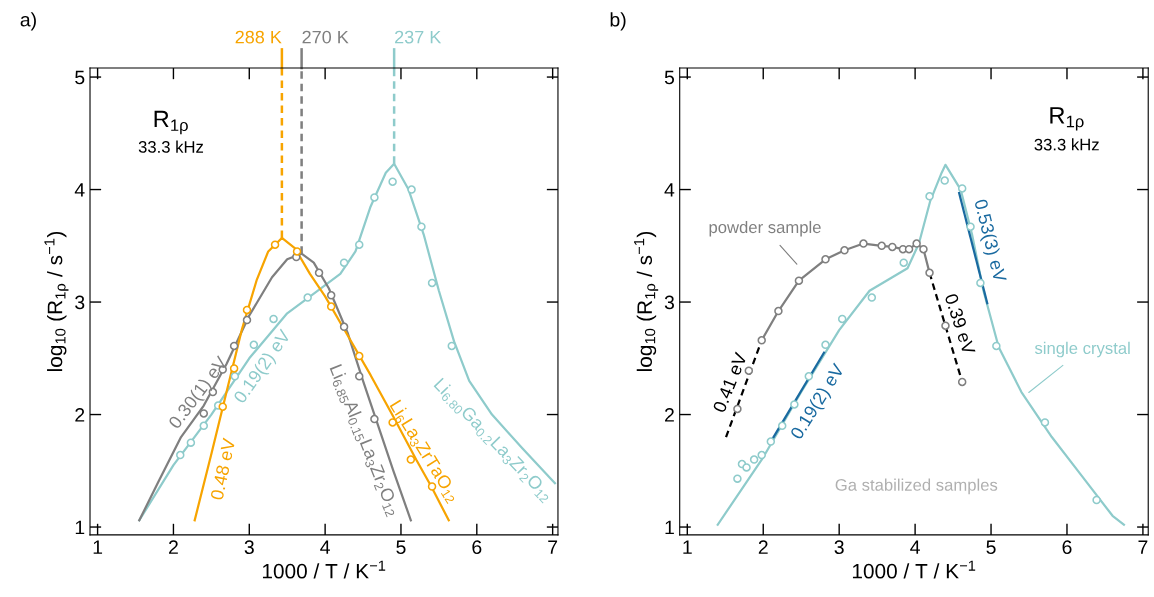  What do you see at coordinates (258, 37) in the screenshot?
I see `ref-line-label: 288 K` at bounding box center [258, 37].